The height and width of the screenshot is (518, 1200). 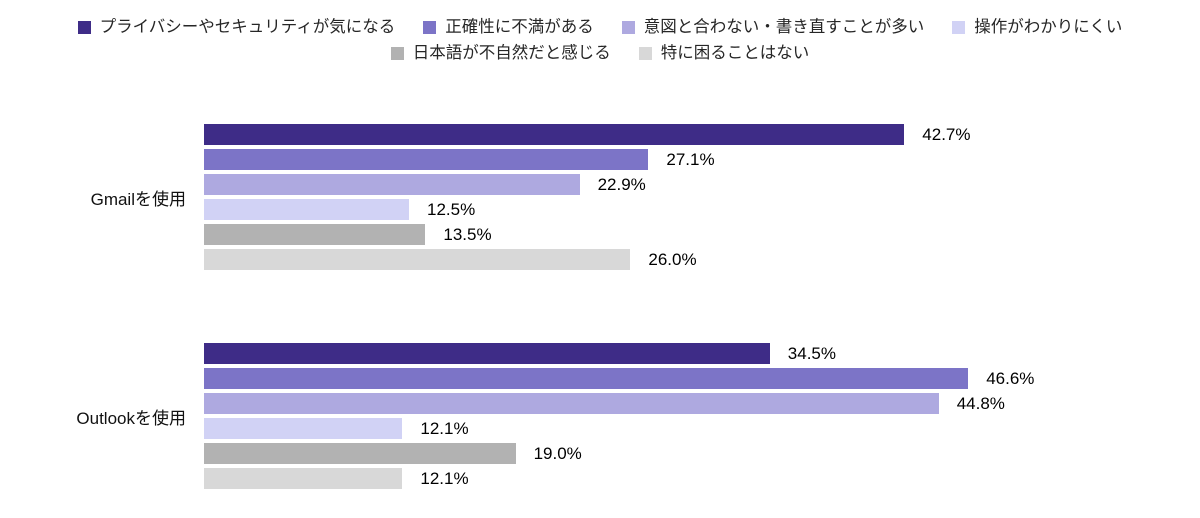 What do you see at coordinates (619, 453) in the screenshot?
I see `bar-row: 19.0%` at bounding box center [619, 453].